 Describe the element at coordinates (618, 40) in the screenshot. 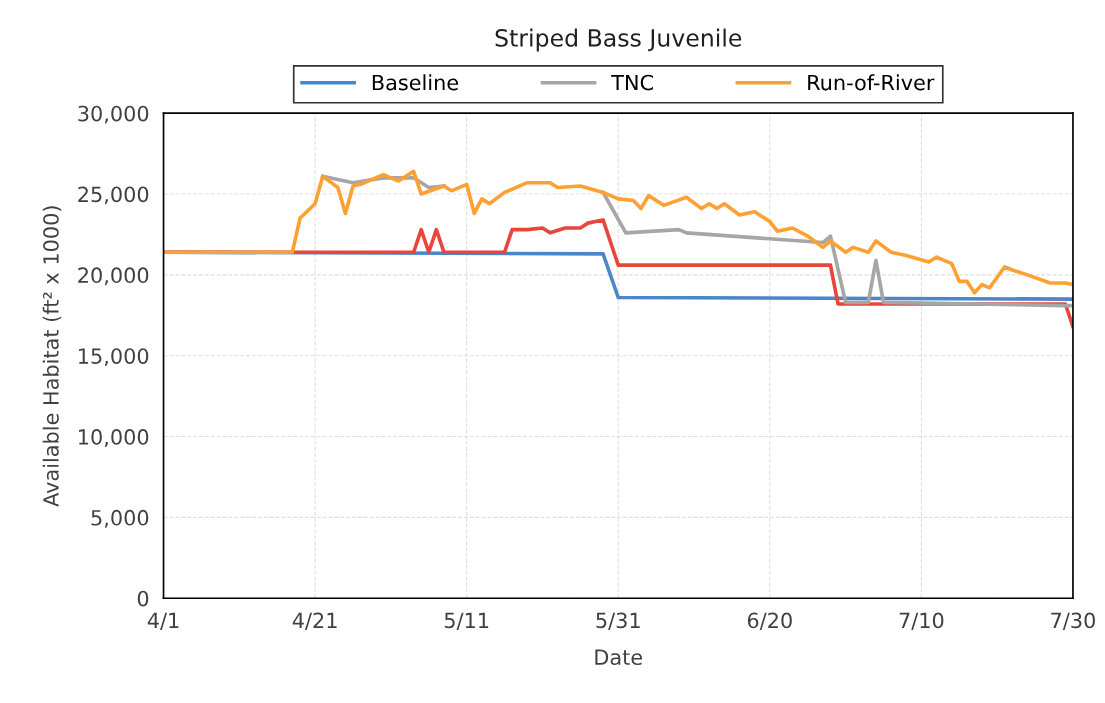

I see `chart-title: Striped Bass Juvenile` at that location.